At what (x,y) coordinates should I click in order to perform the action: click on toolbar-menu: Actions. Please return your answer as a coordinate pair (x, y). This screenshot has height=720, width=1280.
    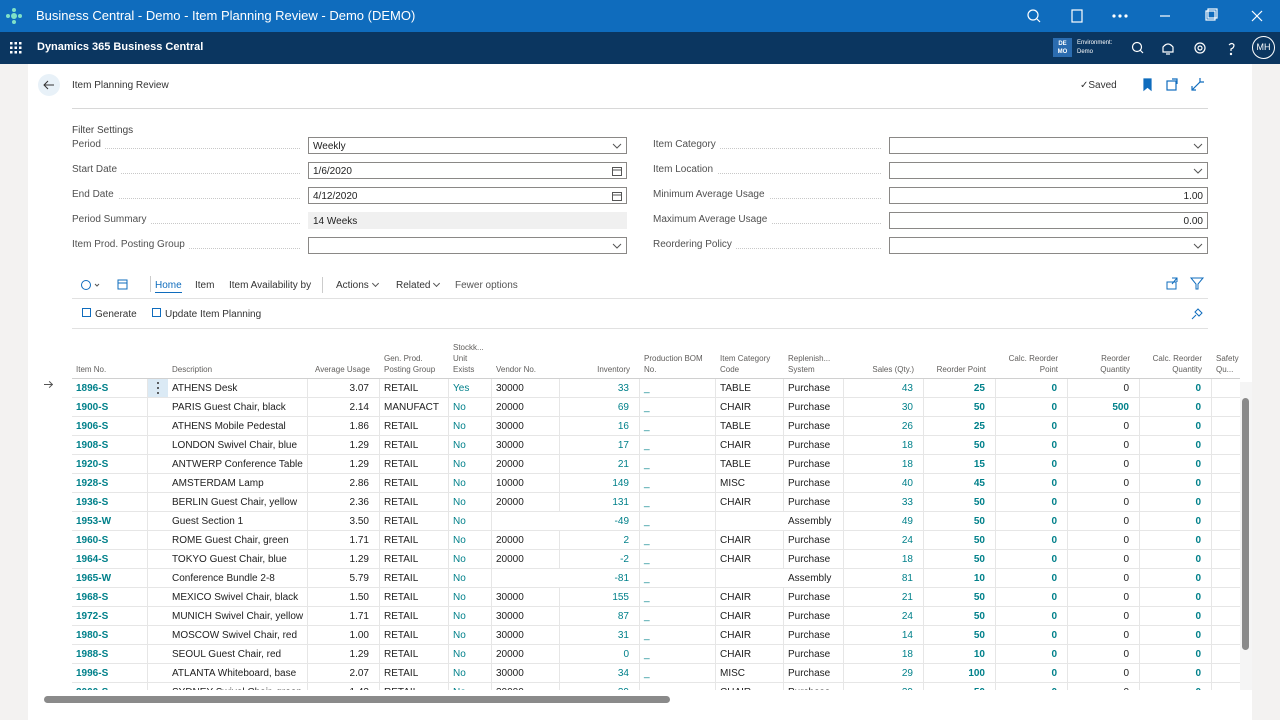
    Looking at the image, I should click on (357, 285).